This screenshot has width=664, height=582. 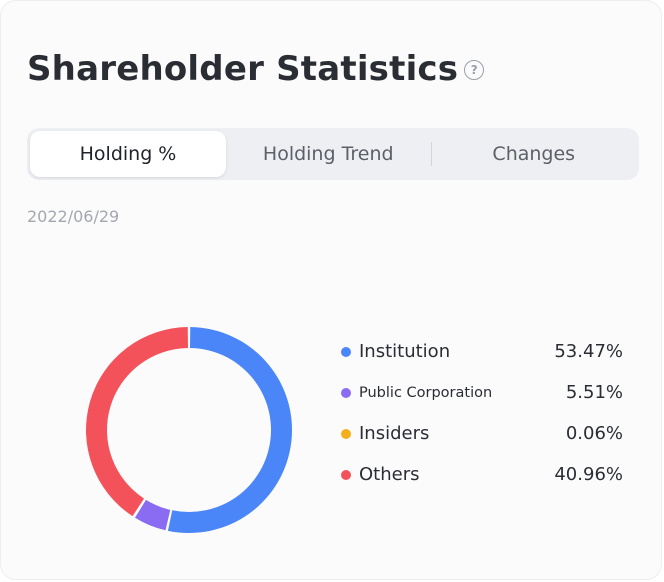 I want to click on tab-label: Changes, so click(x=534, y=154).